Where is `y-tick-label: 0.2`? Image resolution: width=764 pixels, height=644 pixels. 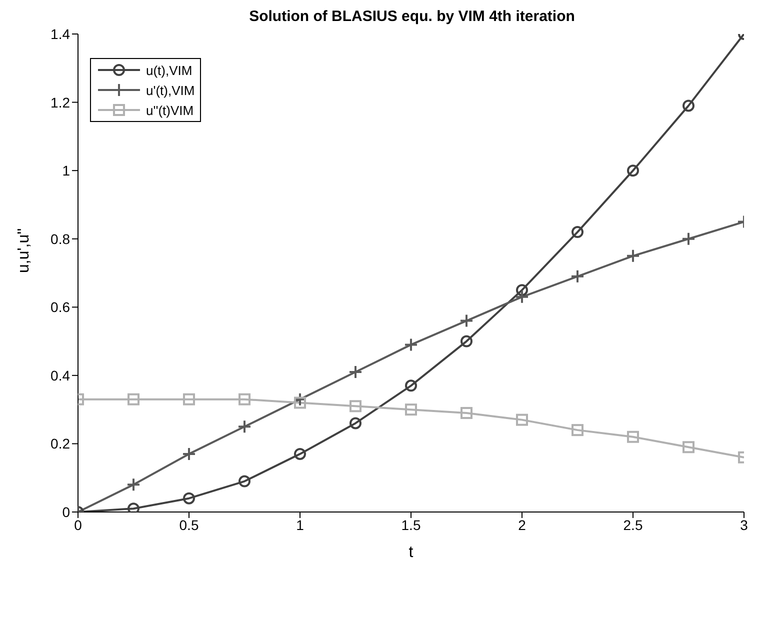
y-tick-label: 0.2 is located at coordinates (60, 444).